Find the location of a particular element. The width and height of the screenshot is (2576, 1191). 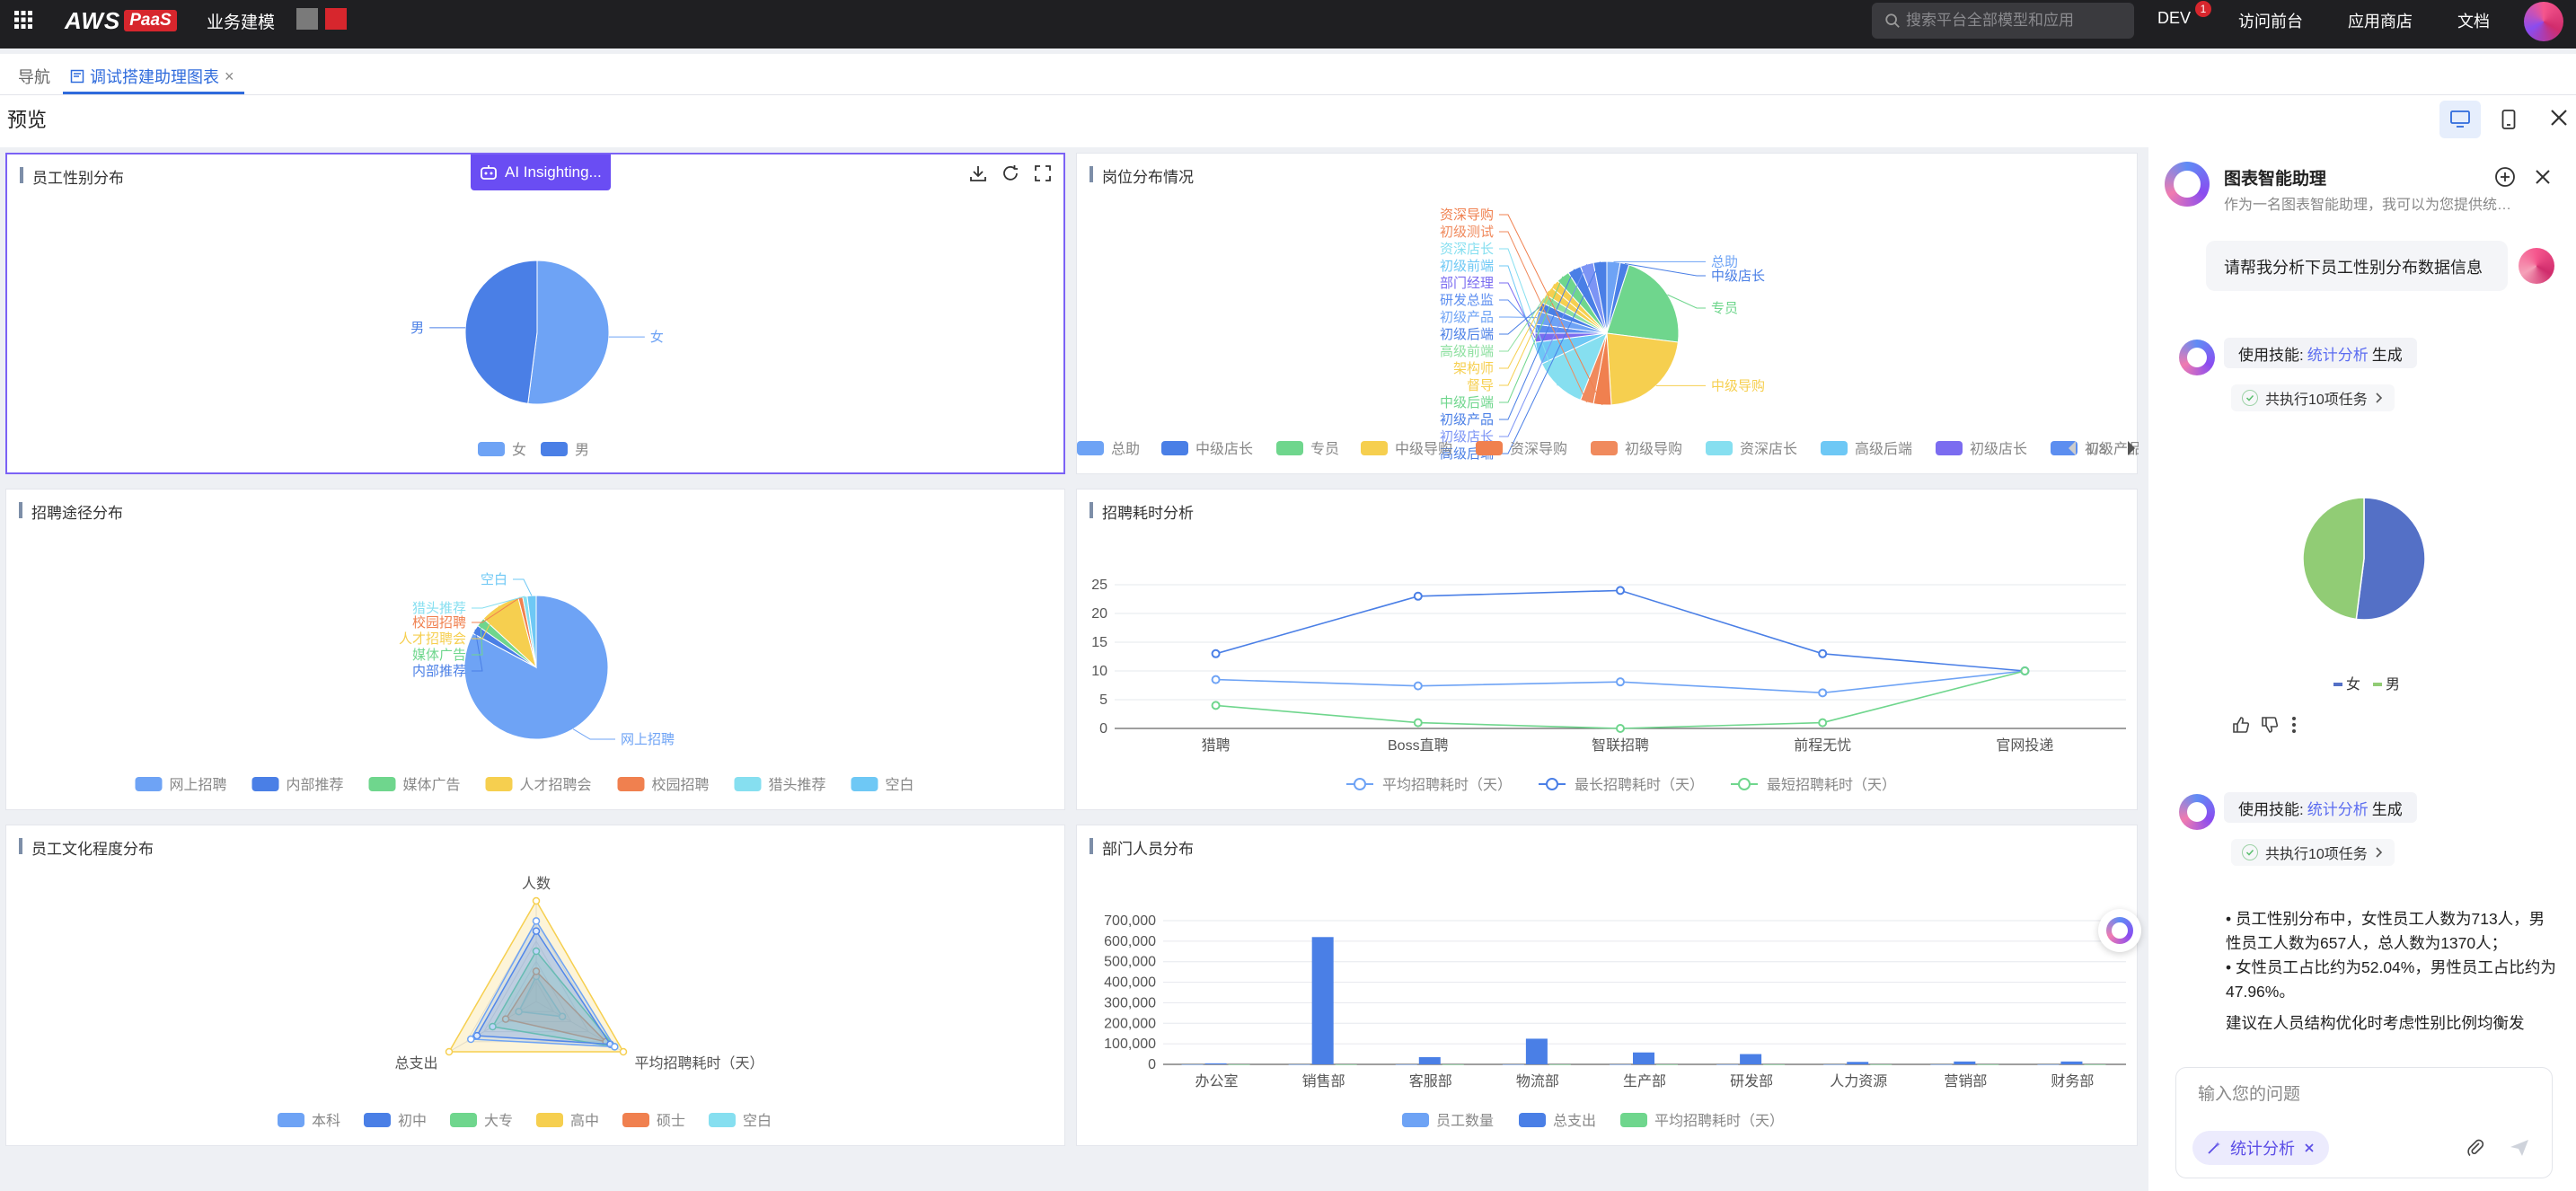

slice-label: 猎头推荐 is located at coordinates (439, 608).